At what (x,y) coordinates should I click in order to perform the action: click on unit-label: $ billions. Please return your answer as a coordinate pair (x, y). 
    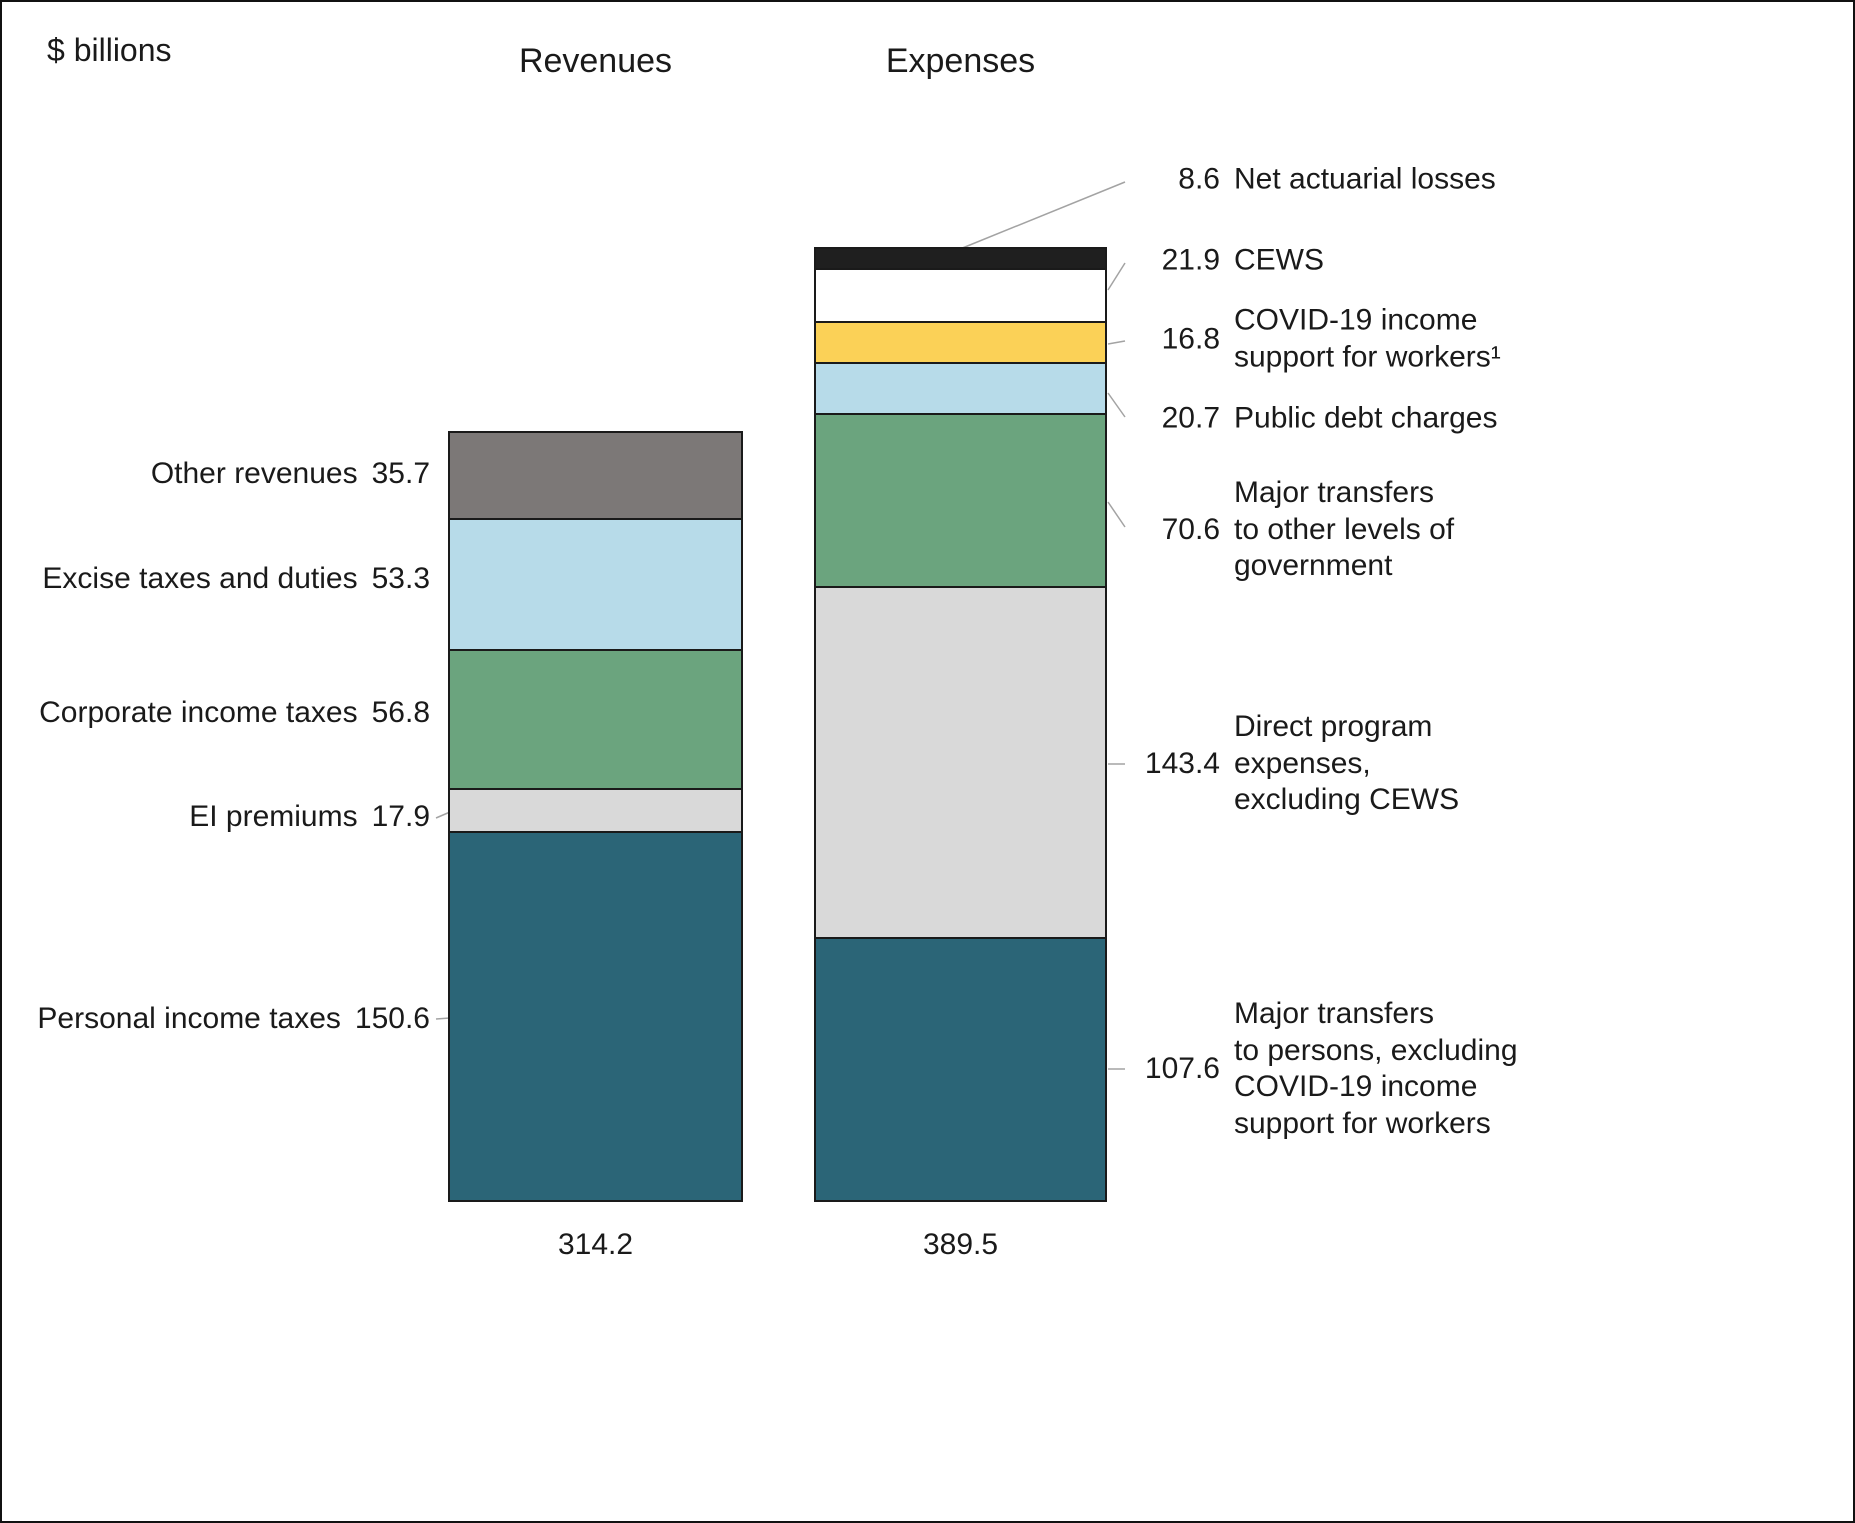
    Looking at the image, I should click on (109, 50).